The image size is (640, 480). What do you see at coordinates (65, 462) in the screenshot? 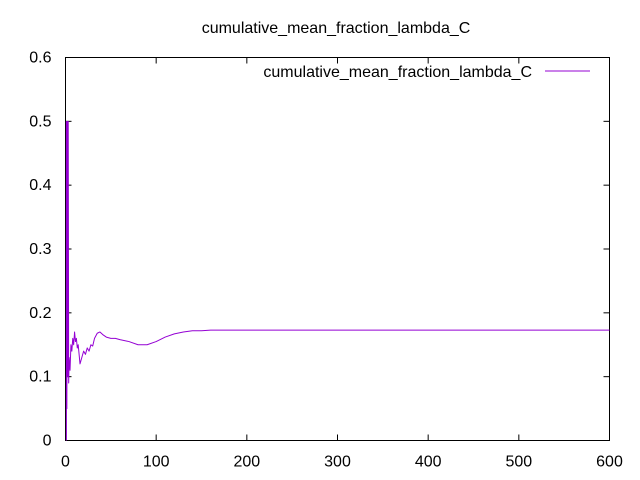
I see `x-tick-label: 0` at bounding box center [65, 462].